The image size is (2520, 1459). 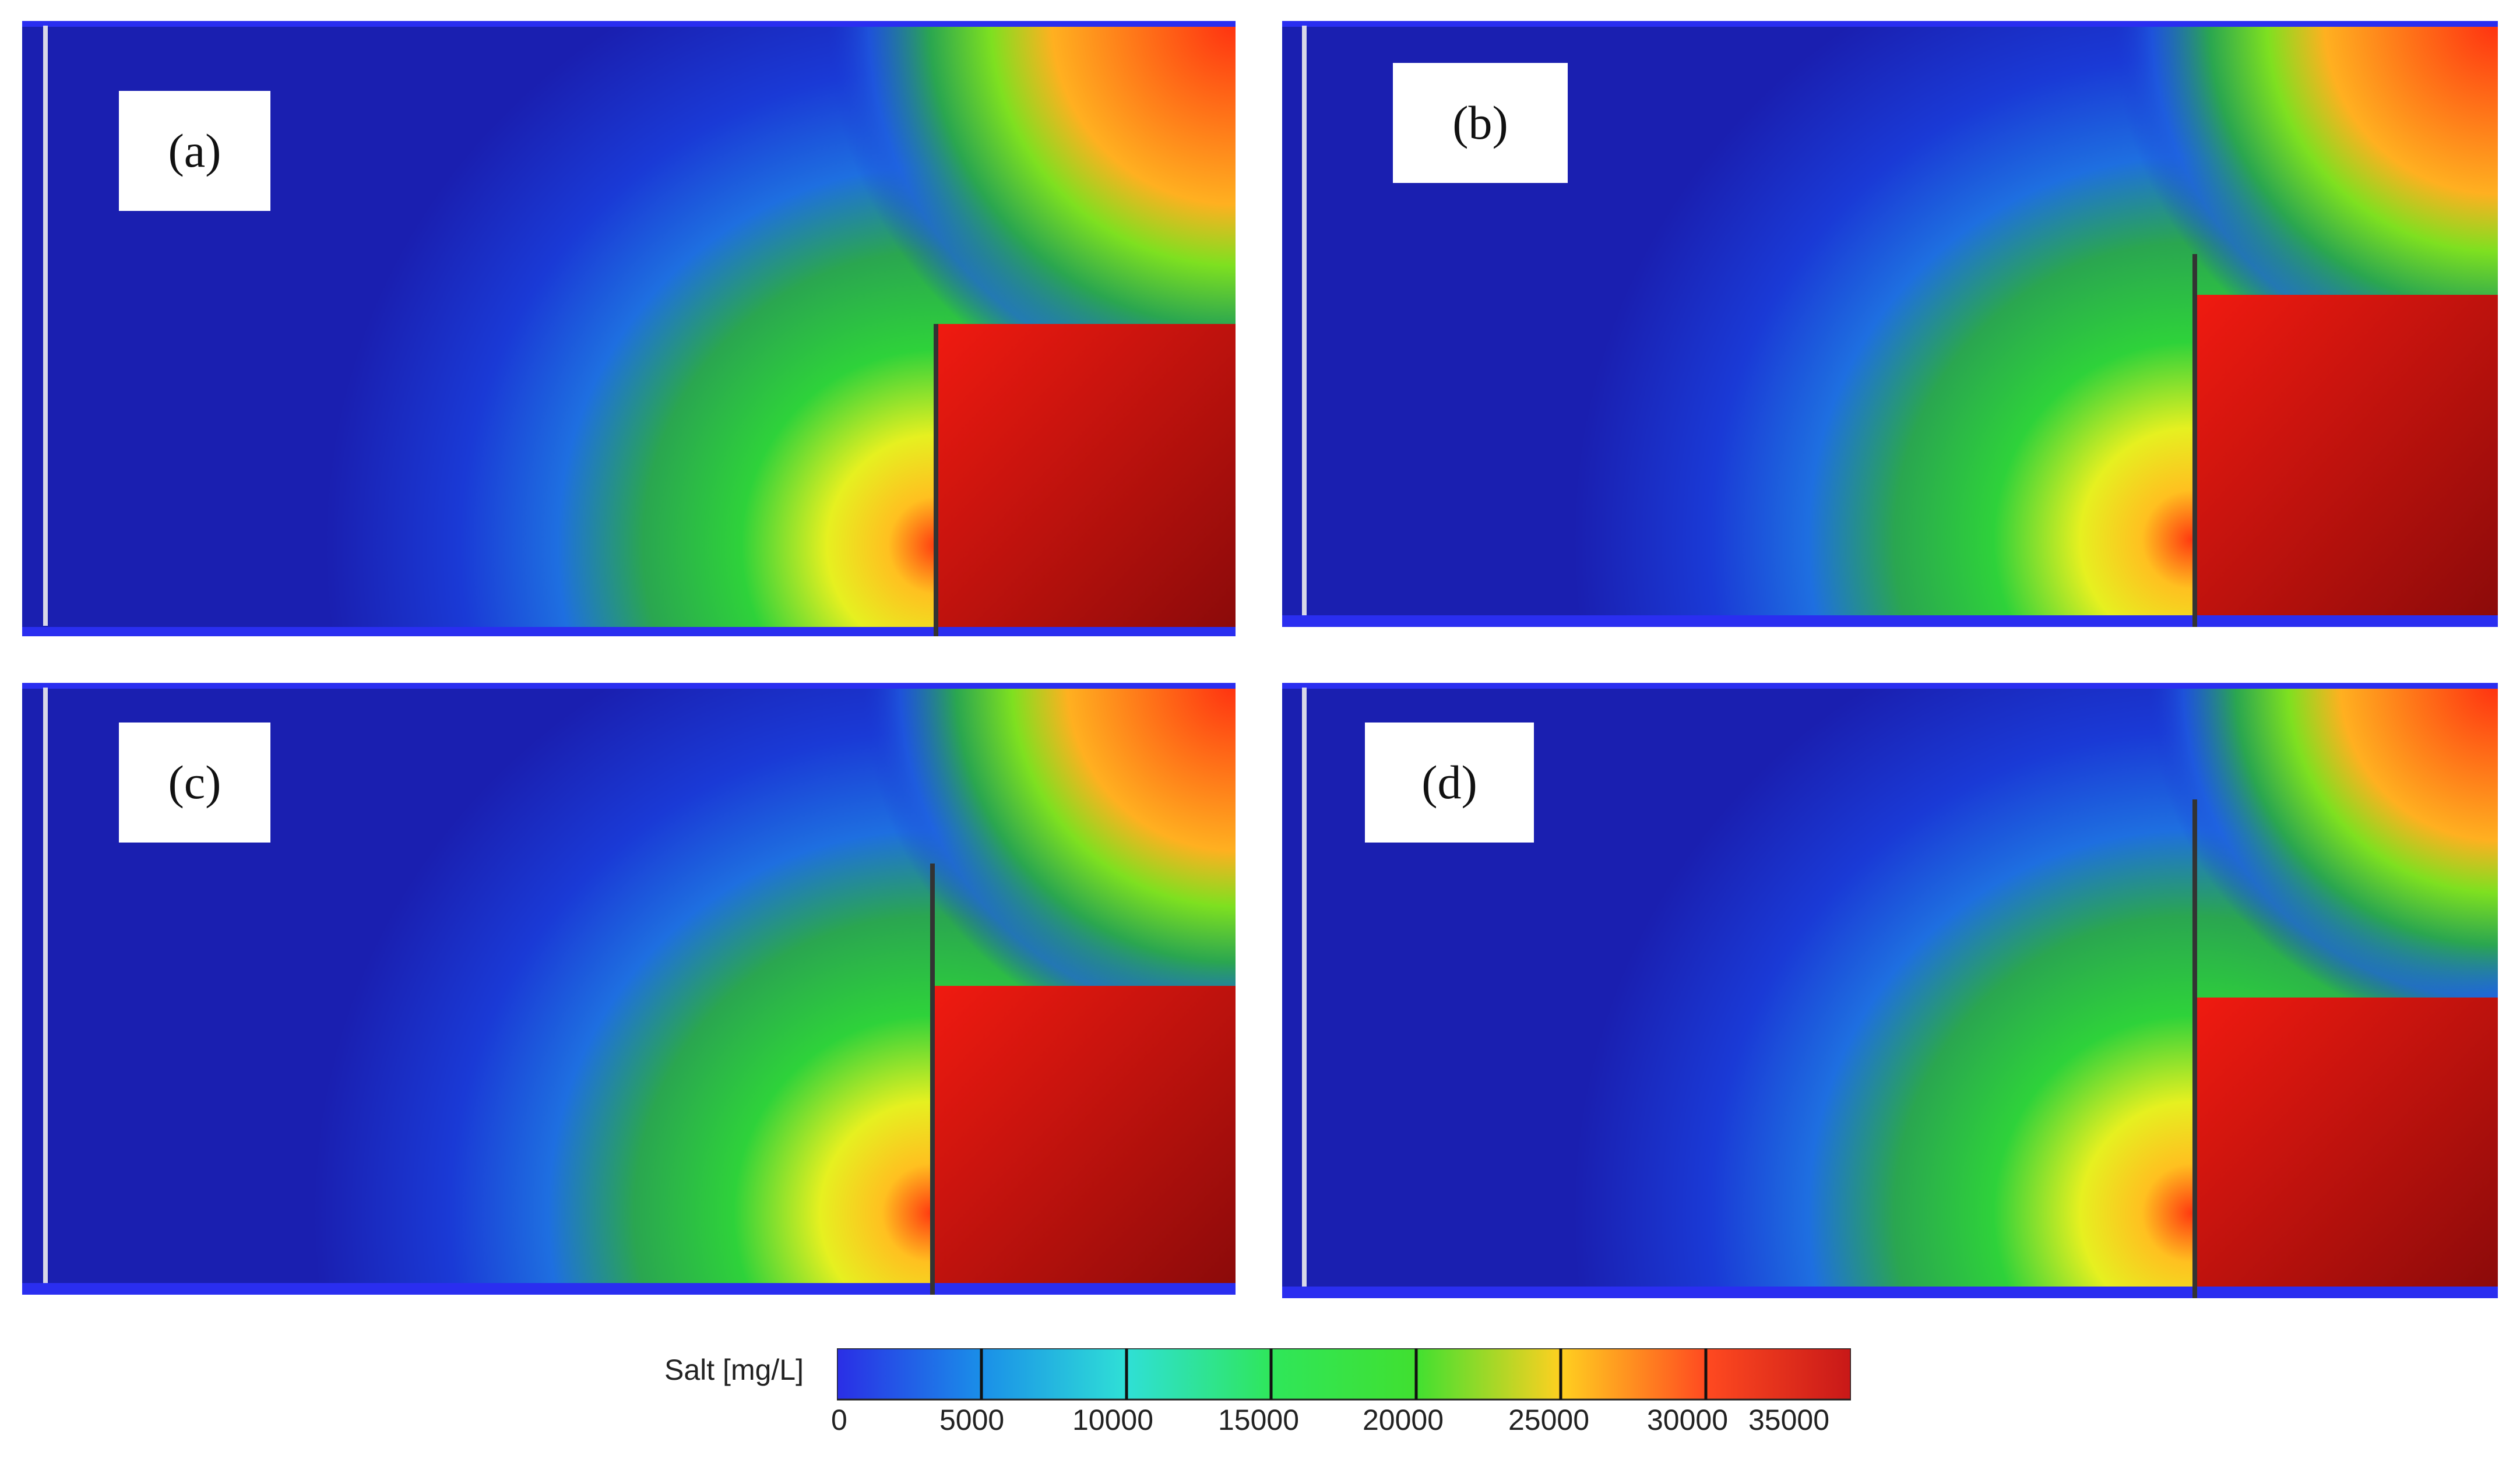 I want to click on panel-label-b: (b), so click(x=1480, y=123).